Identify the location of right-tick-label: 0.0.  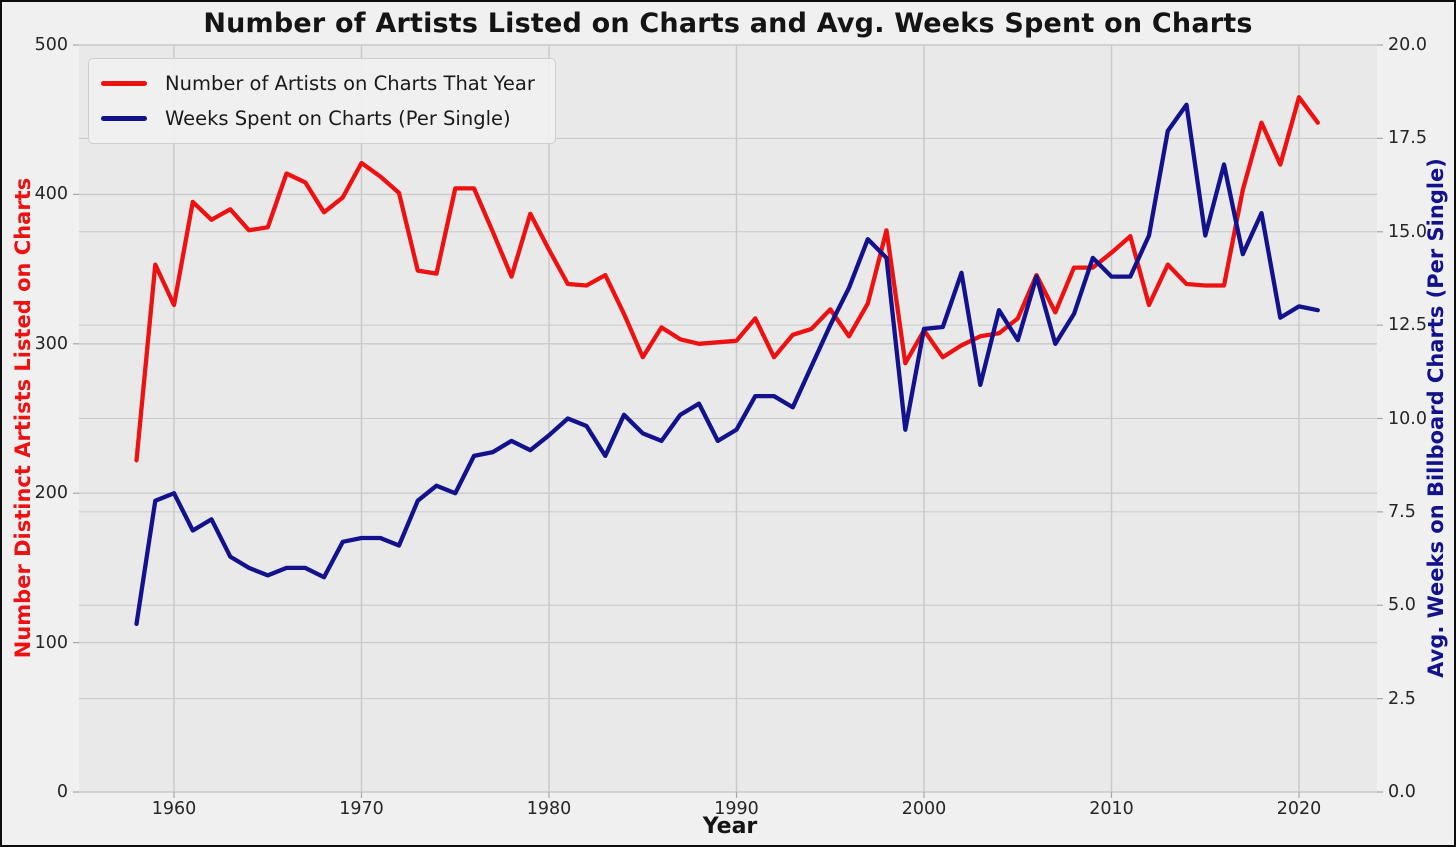
(1402, 792).